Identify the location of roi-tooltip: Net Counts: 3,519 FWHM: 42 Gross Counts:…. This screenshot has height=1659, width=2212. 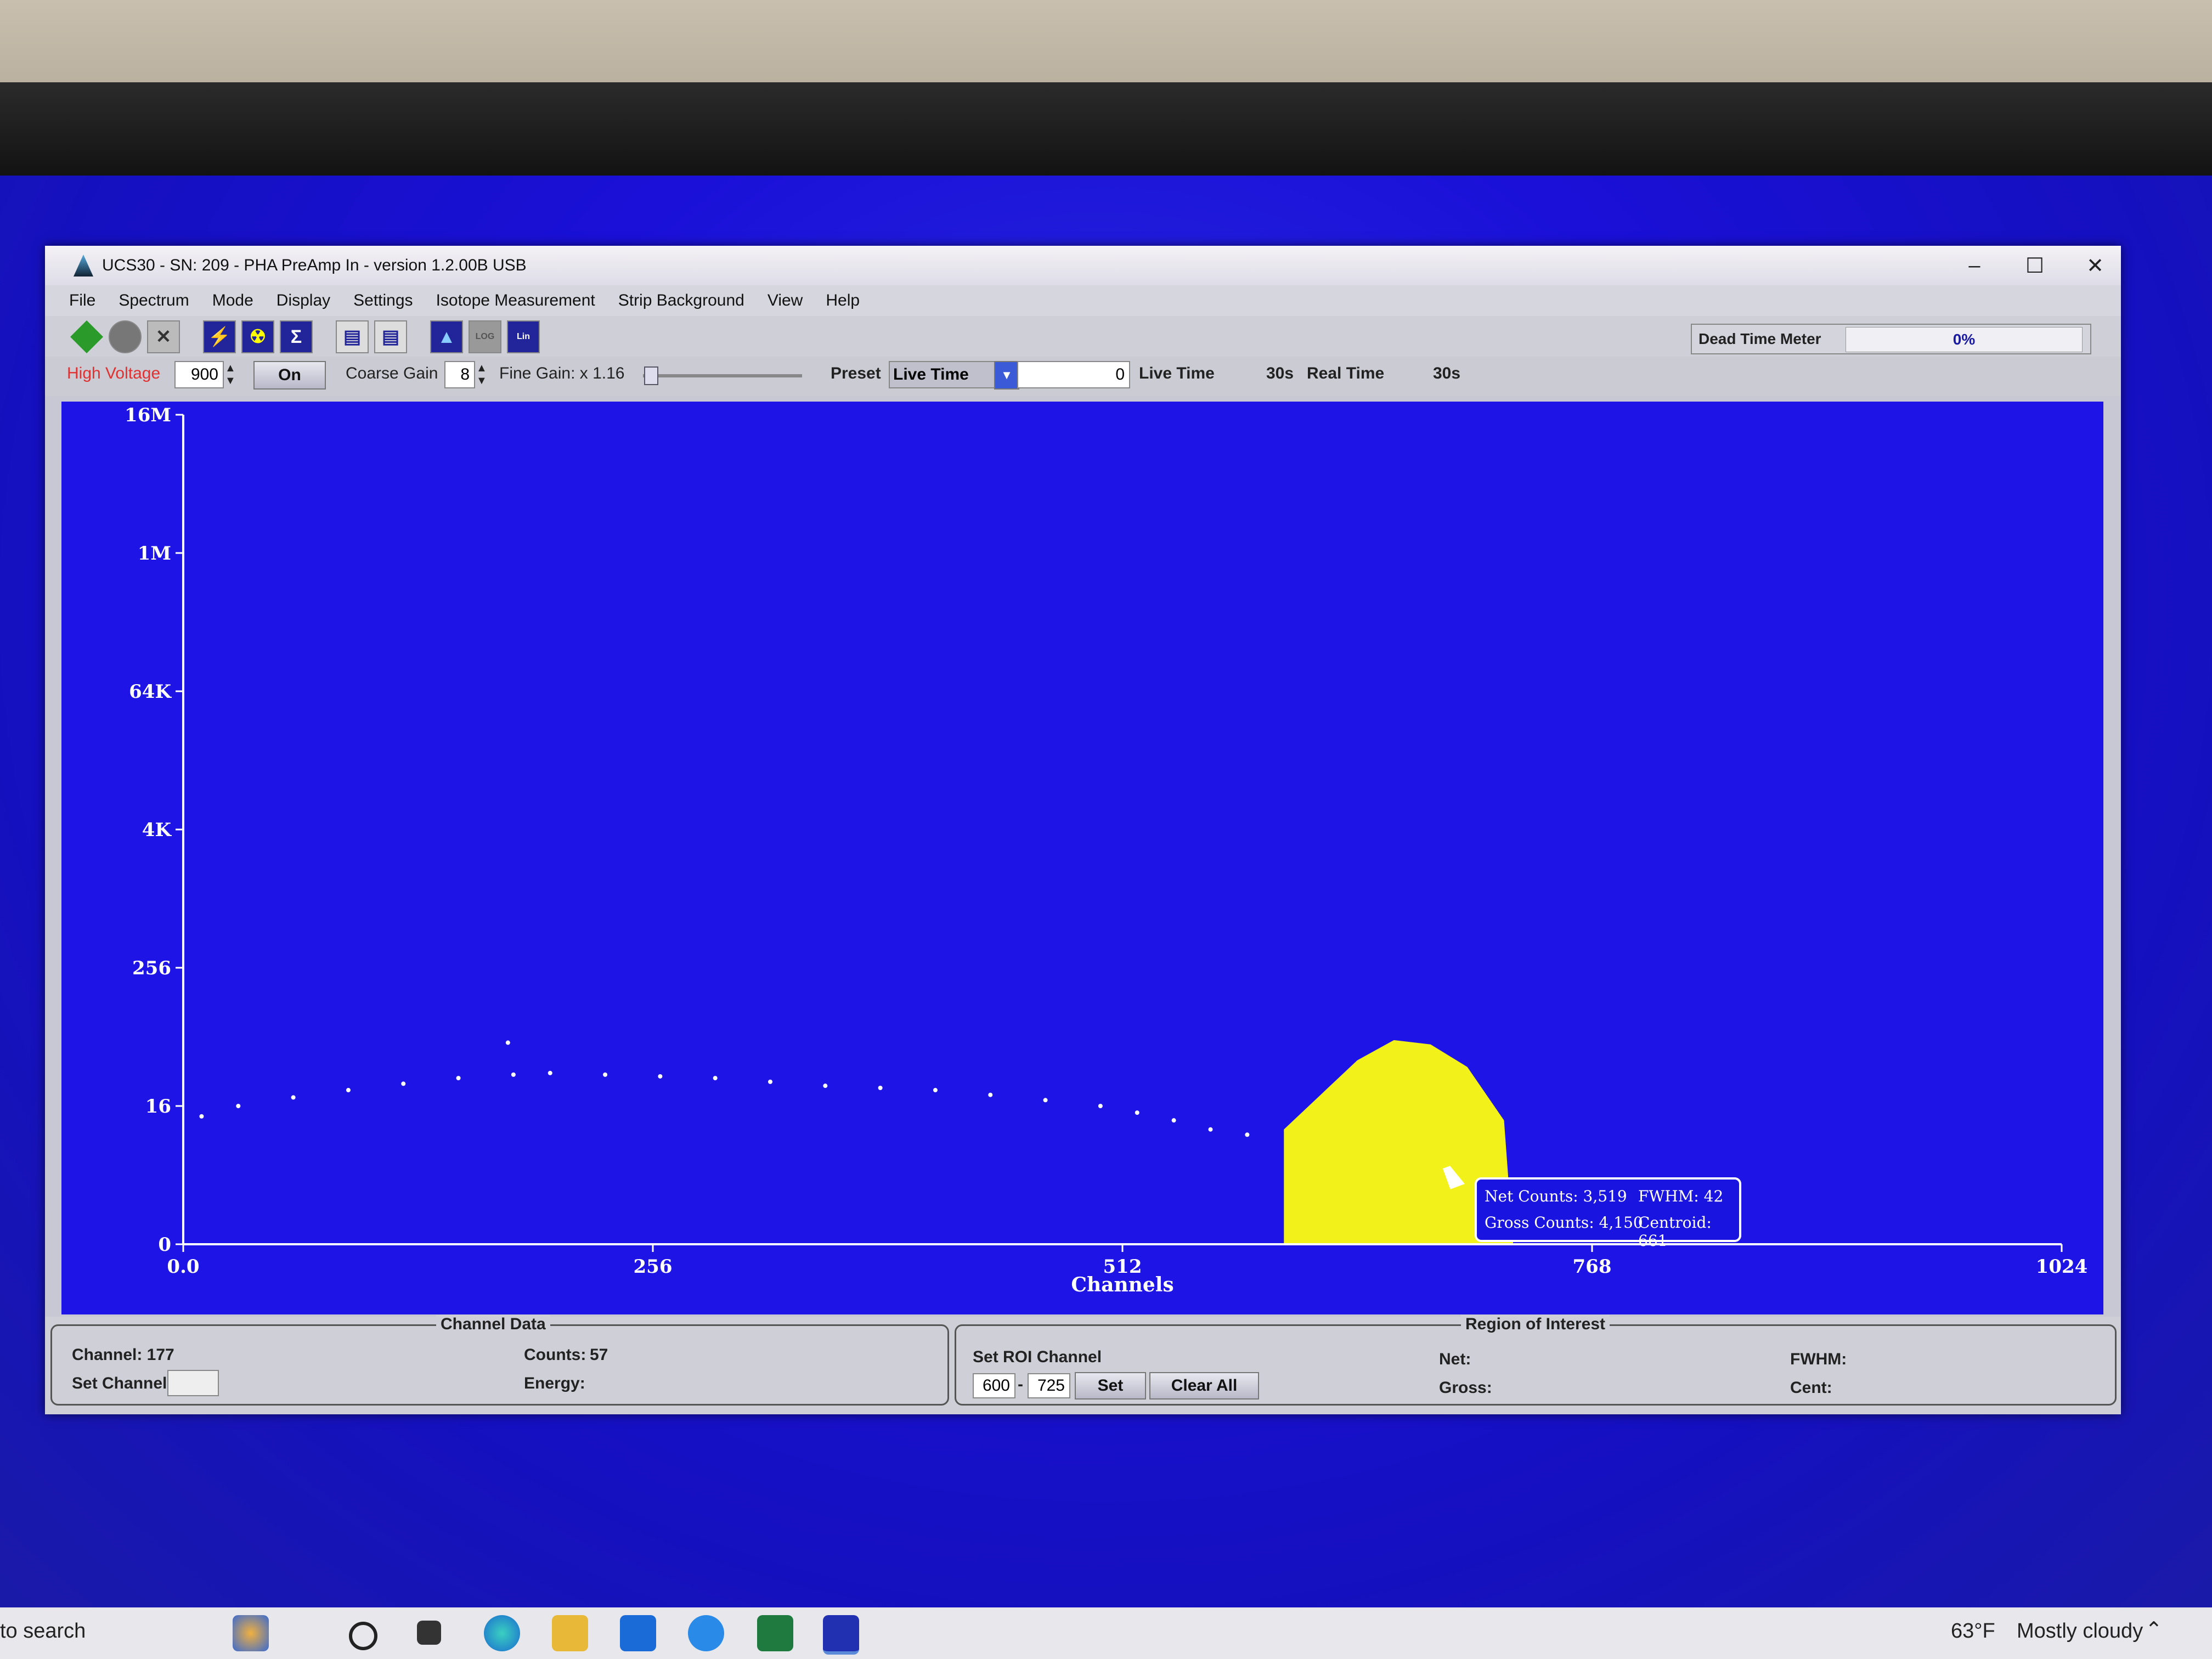
(1608, 1214).